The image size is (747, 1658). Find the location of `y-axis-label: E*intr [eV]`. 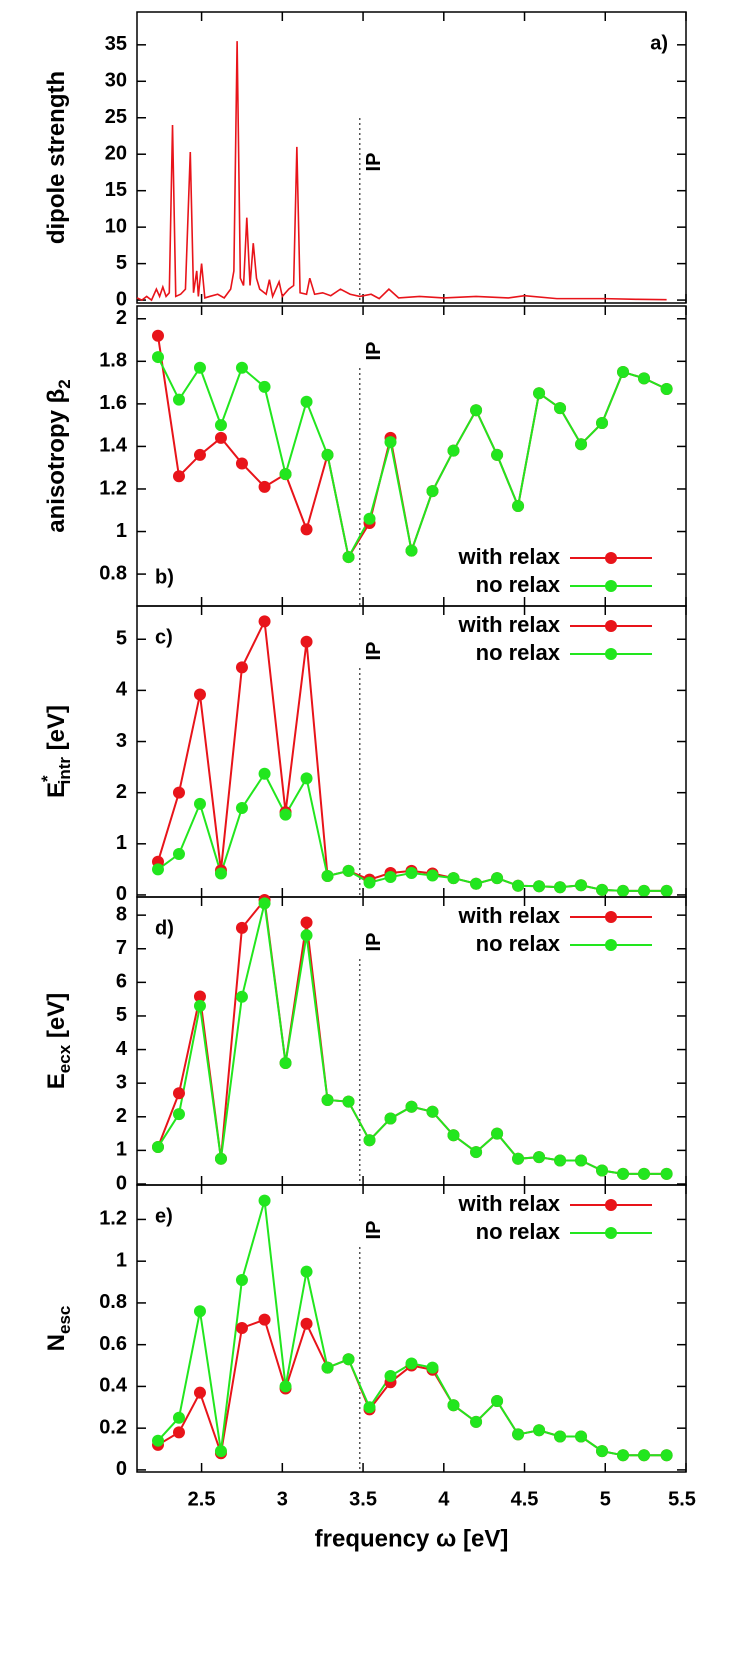

y-axis-label: E*intr [eV] is located at coordinates (56, 751).